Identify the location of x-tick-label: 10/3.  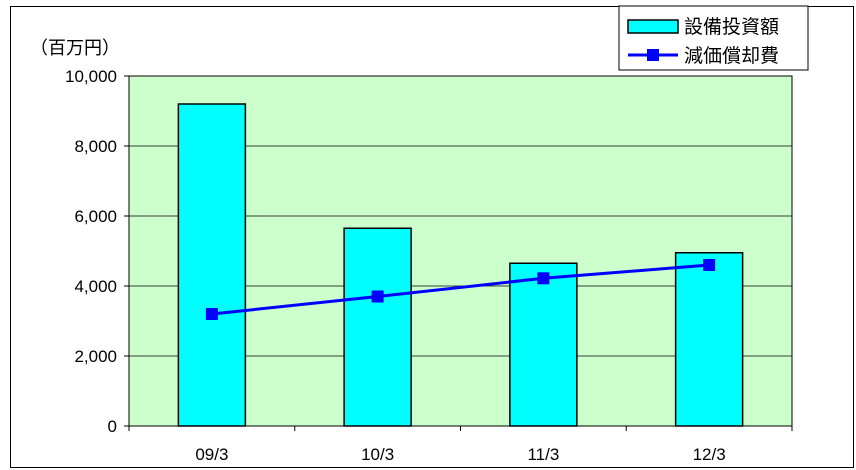
(377, 454).